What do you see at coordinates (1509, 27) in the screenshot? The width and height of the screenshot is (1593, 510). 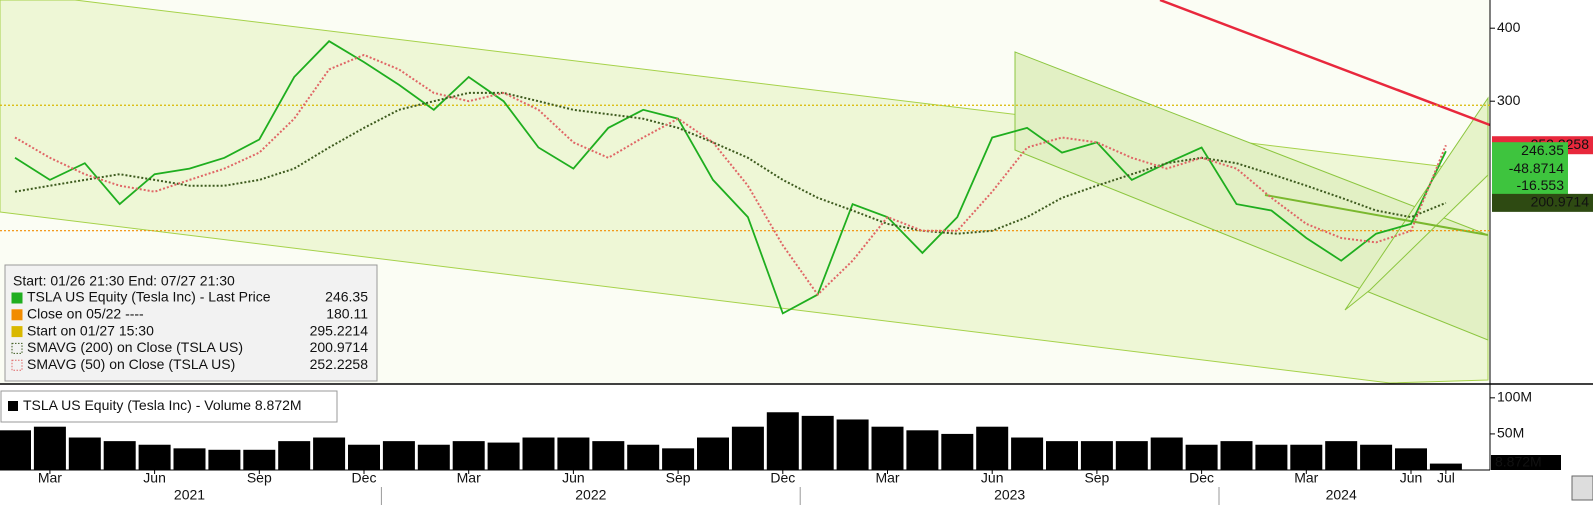 I see `y-tick-label: 400` at bounding box center [1509, 27].